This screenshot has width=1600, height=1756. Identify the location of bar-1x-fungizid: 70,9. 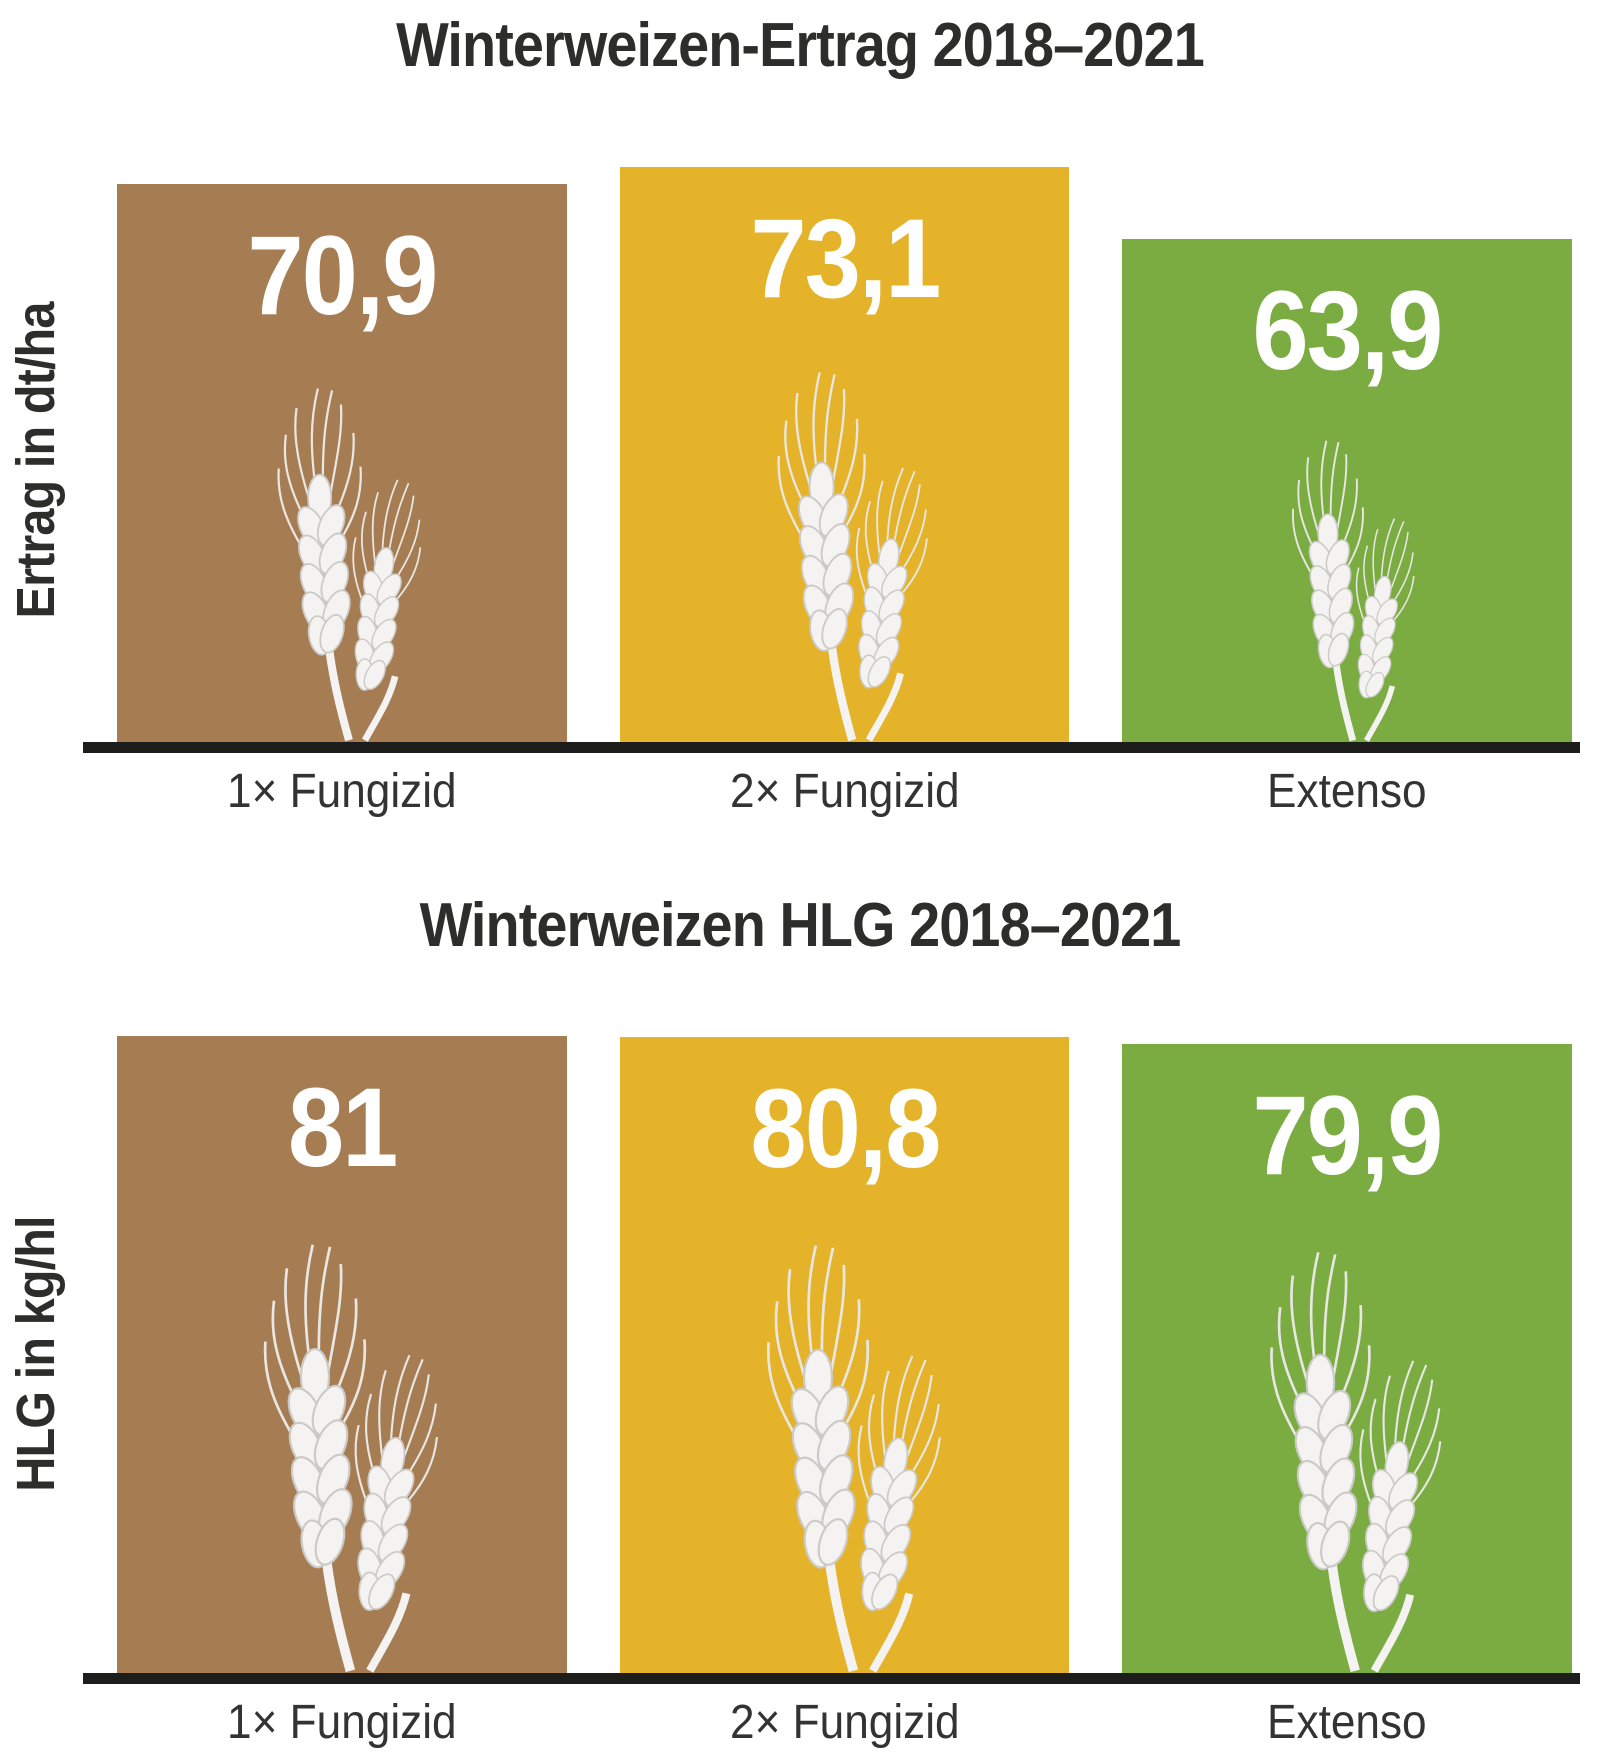
(342, 463).